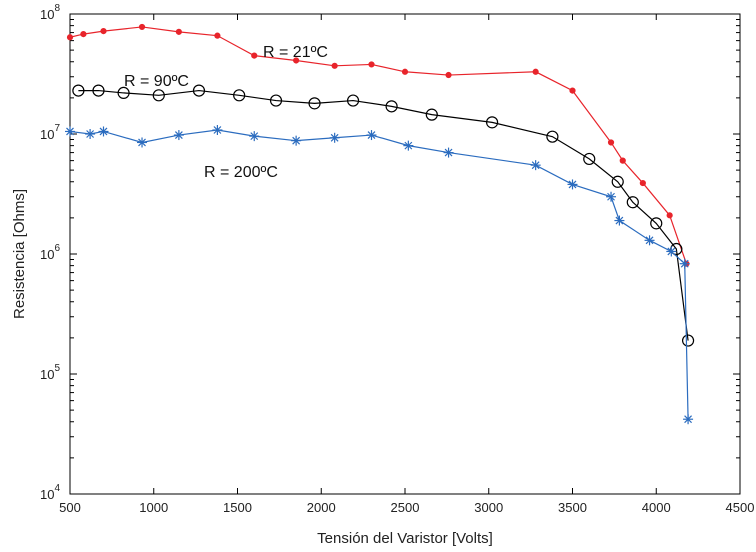 This screenshot has height=552, width=756. I want to click on series-annotation: R = 200ºC, so click(241, 172).